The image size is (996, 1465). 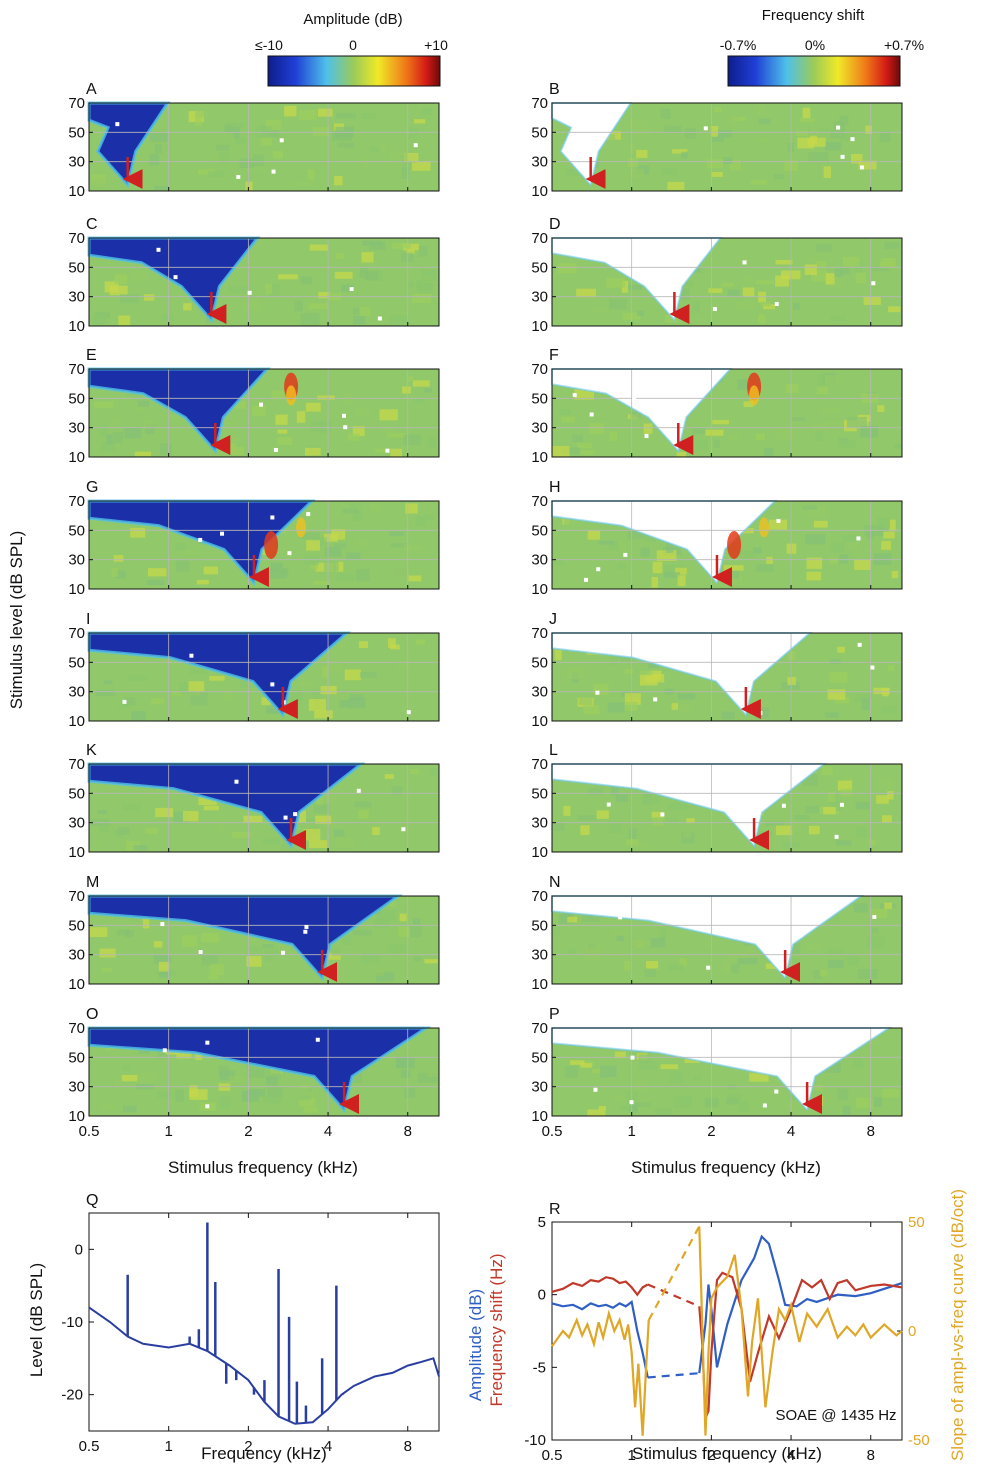 What do you see at coordinates (711, 1131) in the screenshot?
I see `x-tick-label: 2` at bounding box center [711, 1131].